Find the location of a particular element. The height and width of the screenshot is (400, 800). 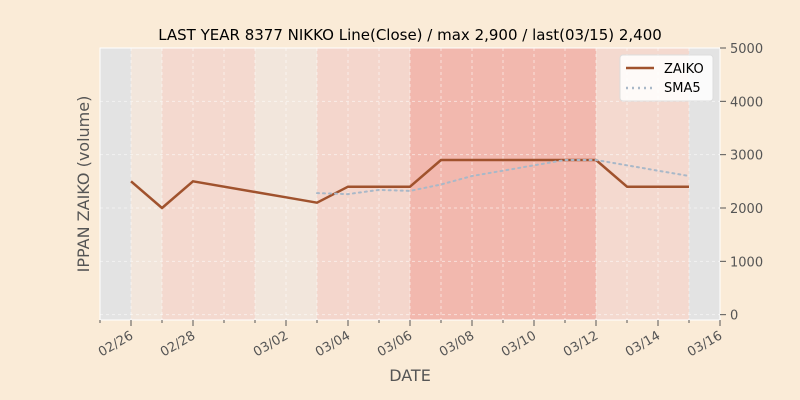

y-tick-label: 3000 is located at coordinates (746, 156).